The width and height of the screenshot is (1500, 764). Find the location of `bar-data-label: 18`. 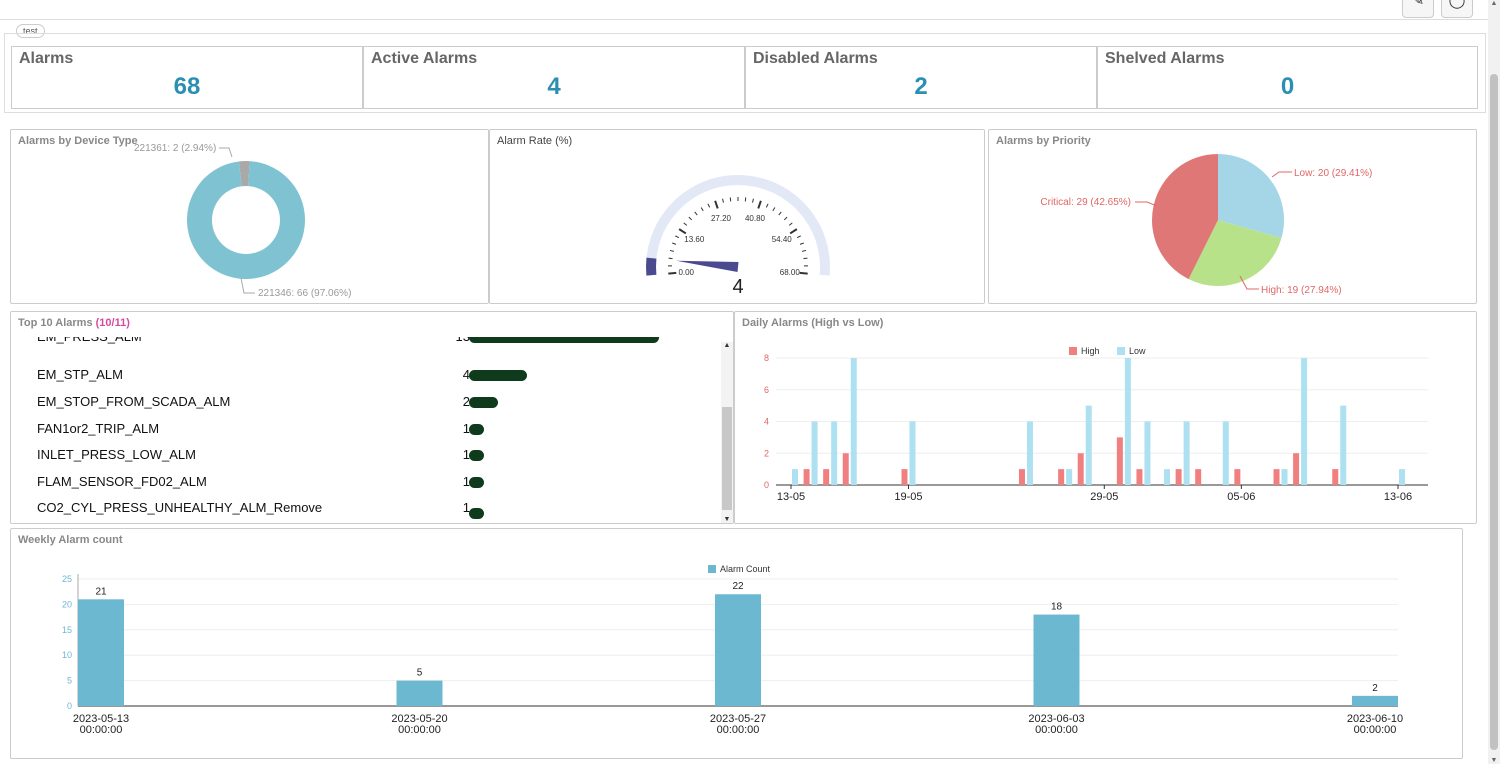

bar-data-label: 18 is located at coordinates (1057, 607).